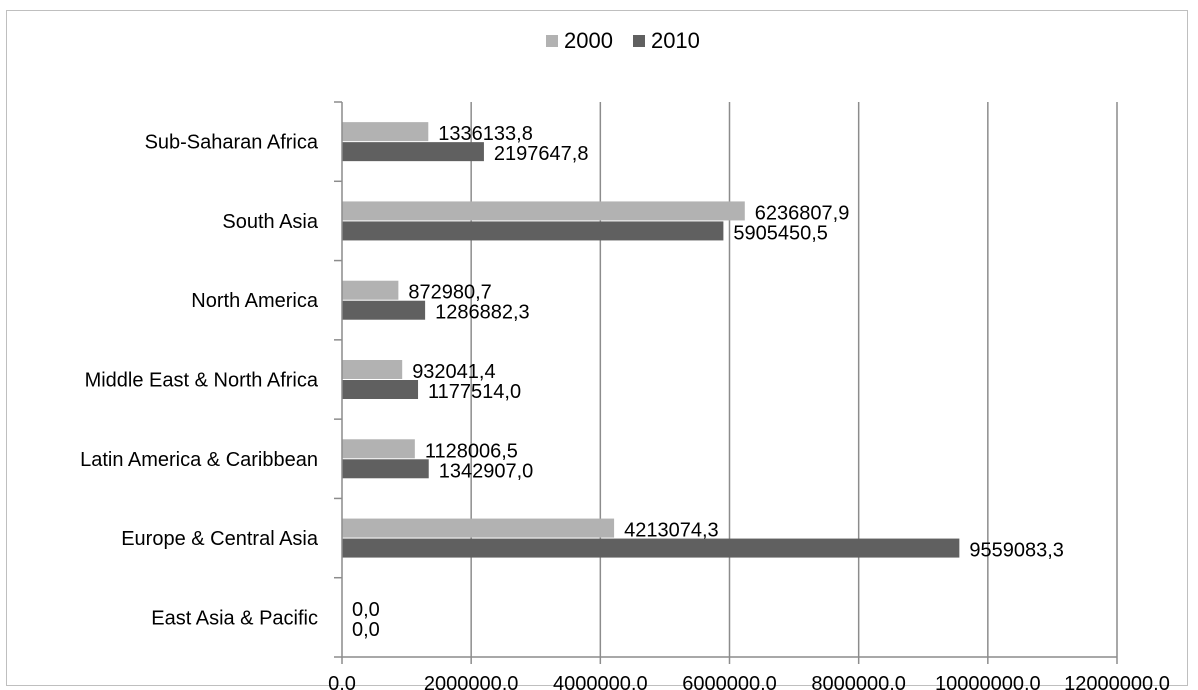  What do you see at coordinates (552, 41) in the screenshot?
I see `legend-swatch-2000` at bounding box center [552, 41].